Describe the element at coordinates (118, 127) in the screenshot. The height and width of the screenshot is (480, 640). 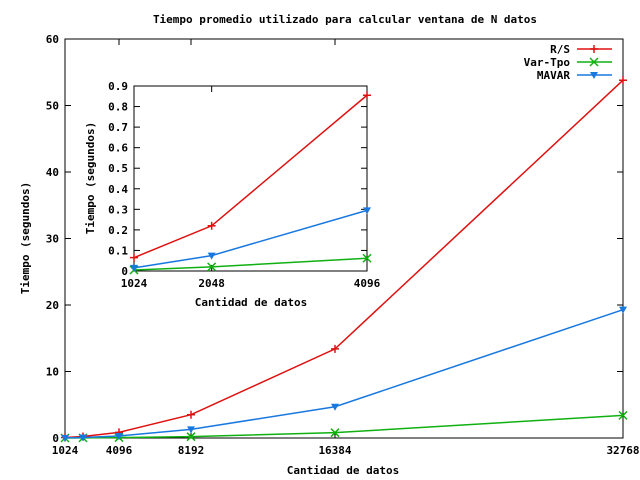
I see `inset-y-tick-label: 0.7` at that location.